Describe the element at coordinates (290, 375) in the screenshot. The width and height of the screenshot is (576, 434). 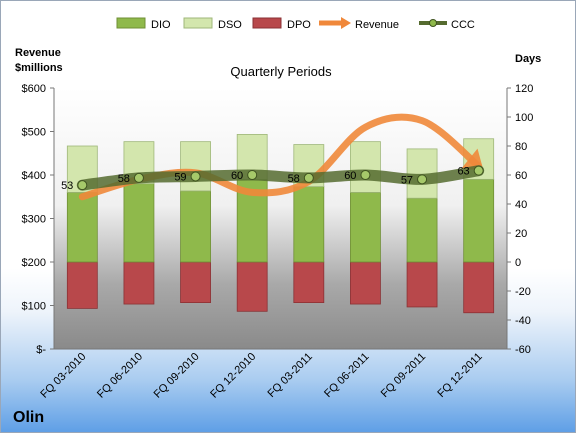
I see `x-tick-label: FQ 03-2011` at that location.